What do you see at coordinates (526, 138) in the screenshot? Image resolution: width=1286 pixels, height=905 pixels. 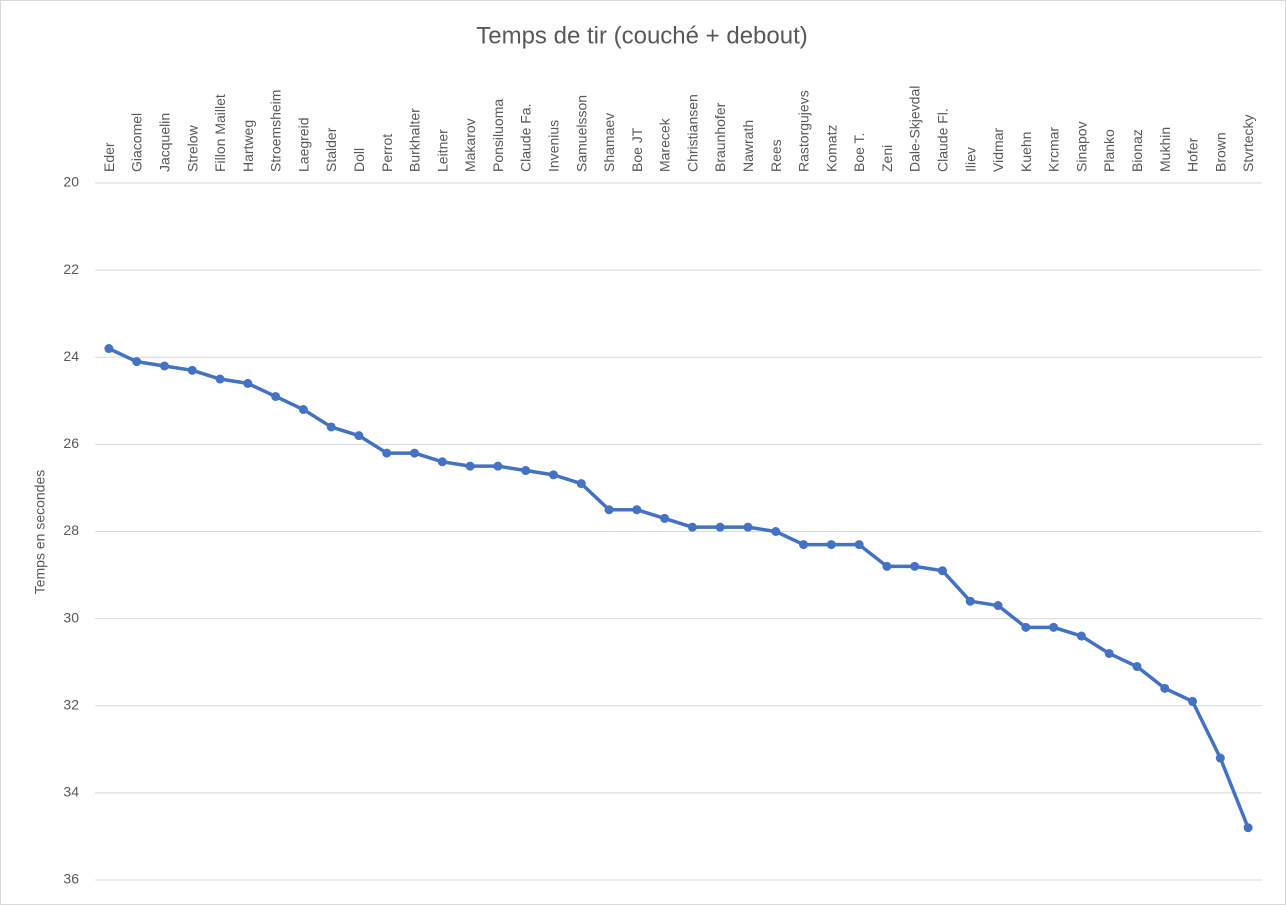 I see `x-tick-label: Claude Fa.` at bounding box center [526, 138].